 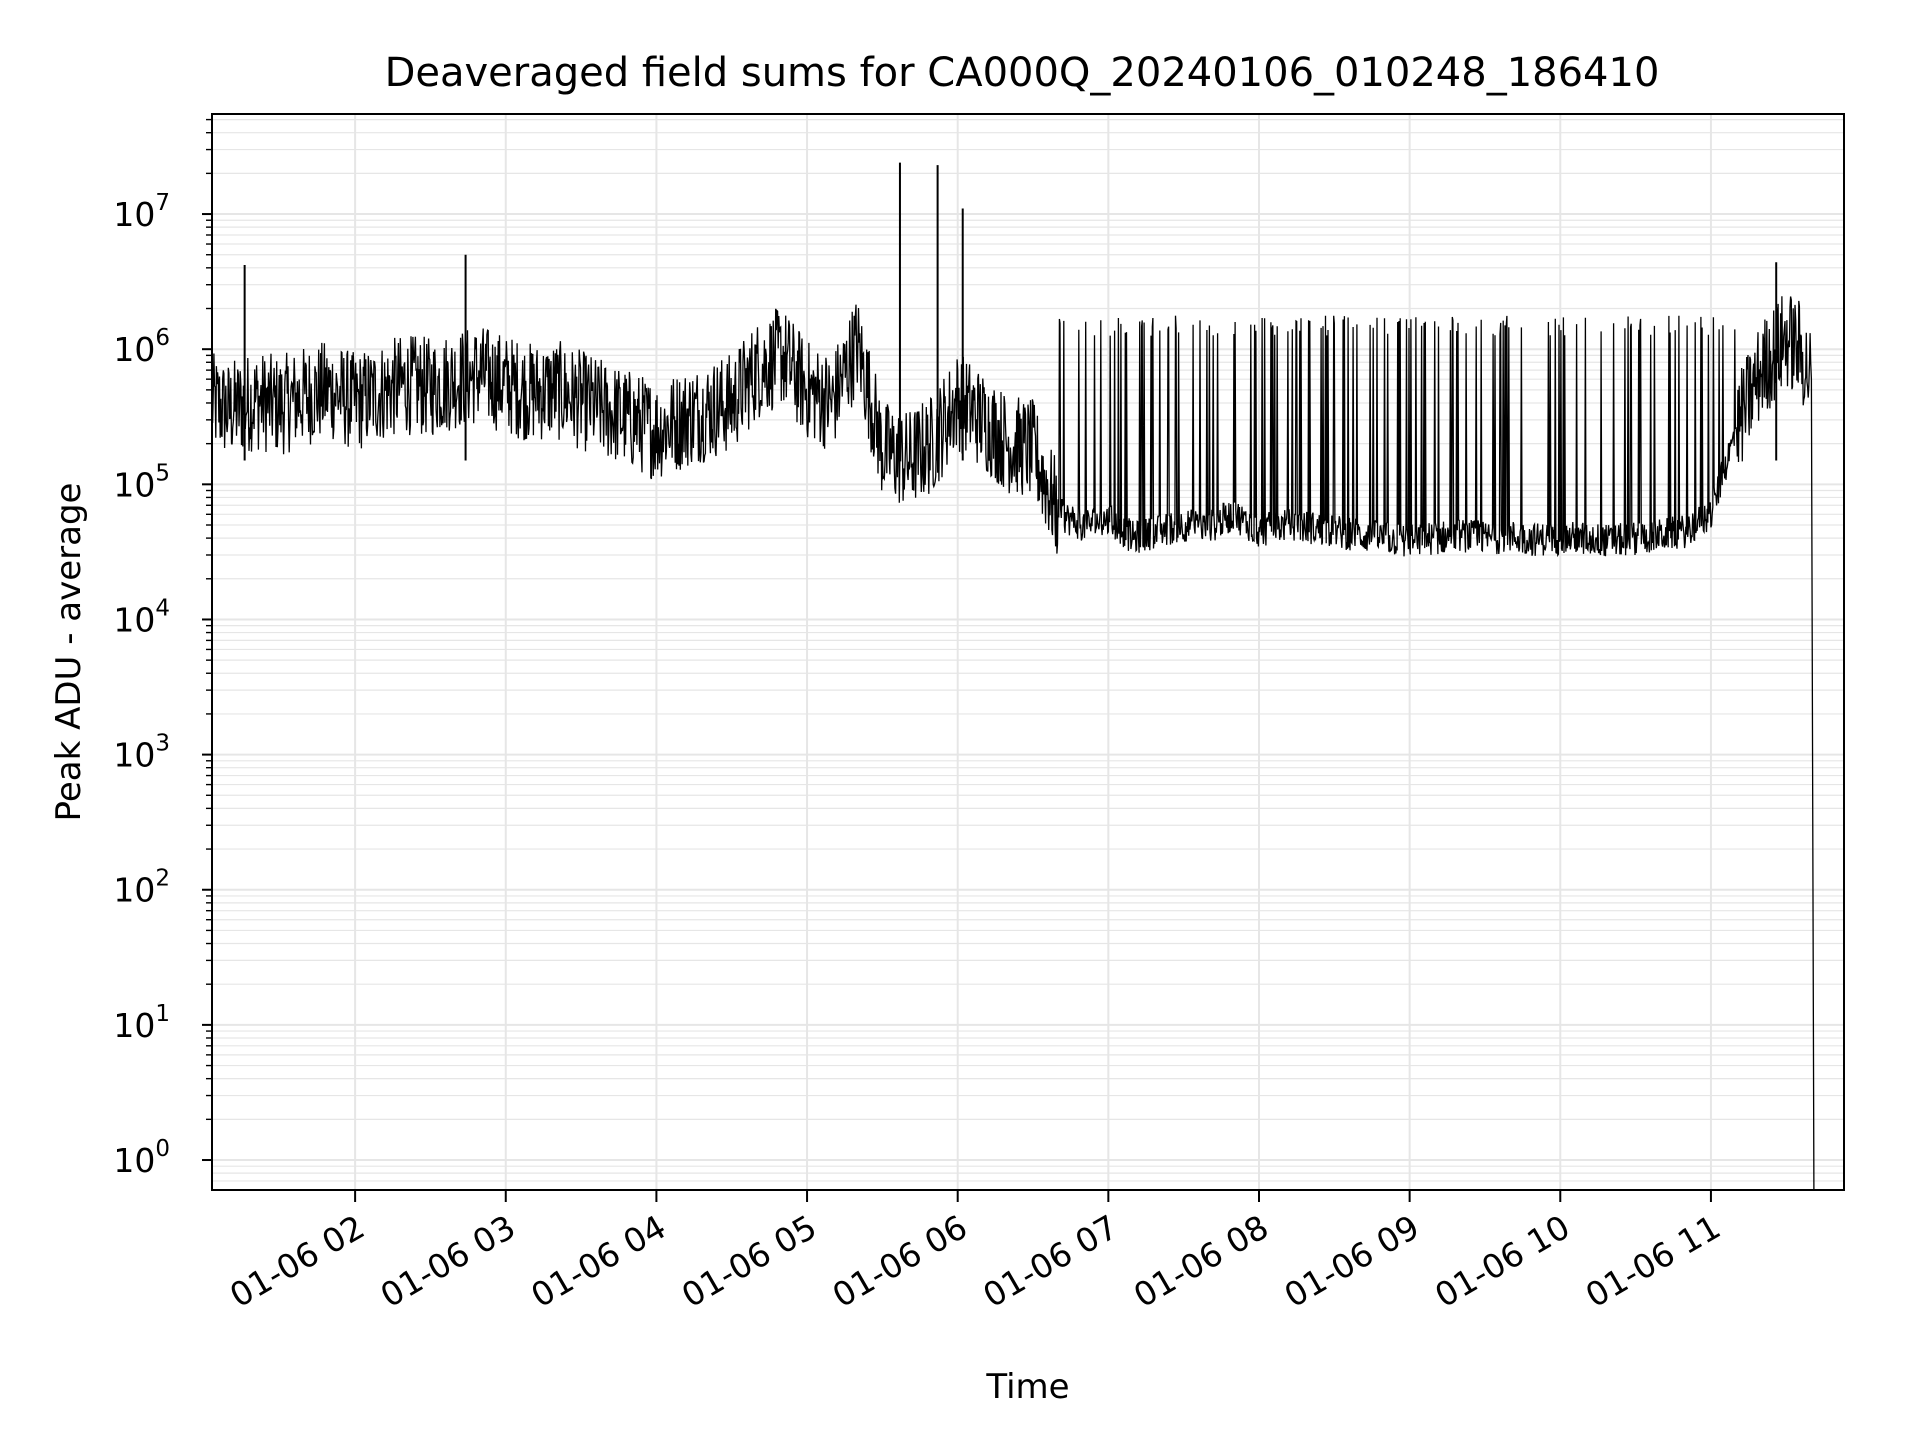 What do you see at coordinates (749, 1261) in the screenshot?
I see `x-tick-label: 01-06 05` at bounding box center [749, 1261].